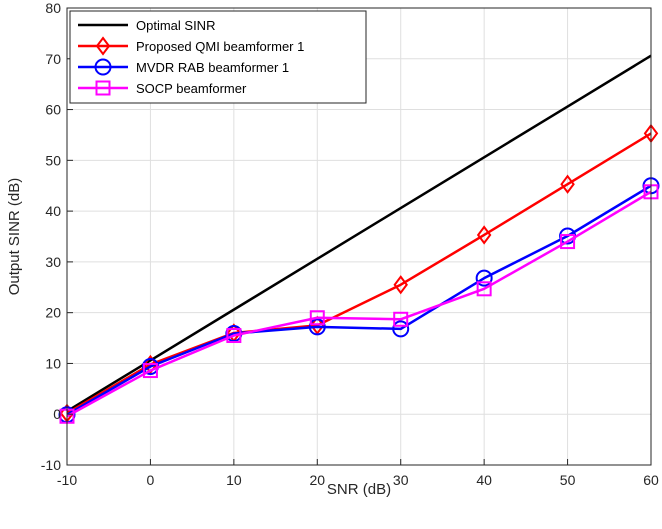  Describe the element at coordinates (53, 313) in the screenshot. I see `y-tick-label: 20` at that location.